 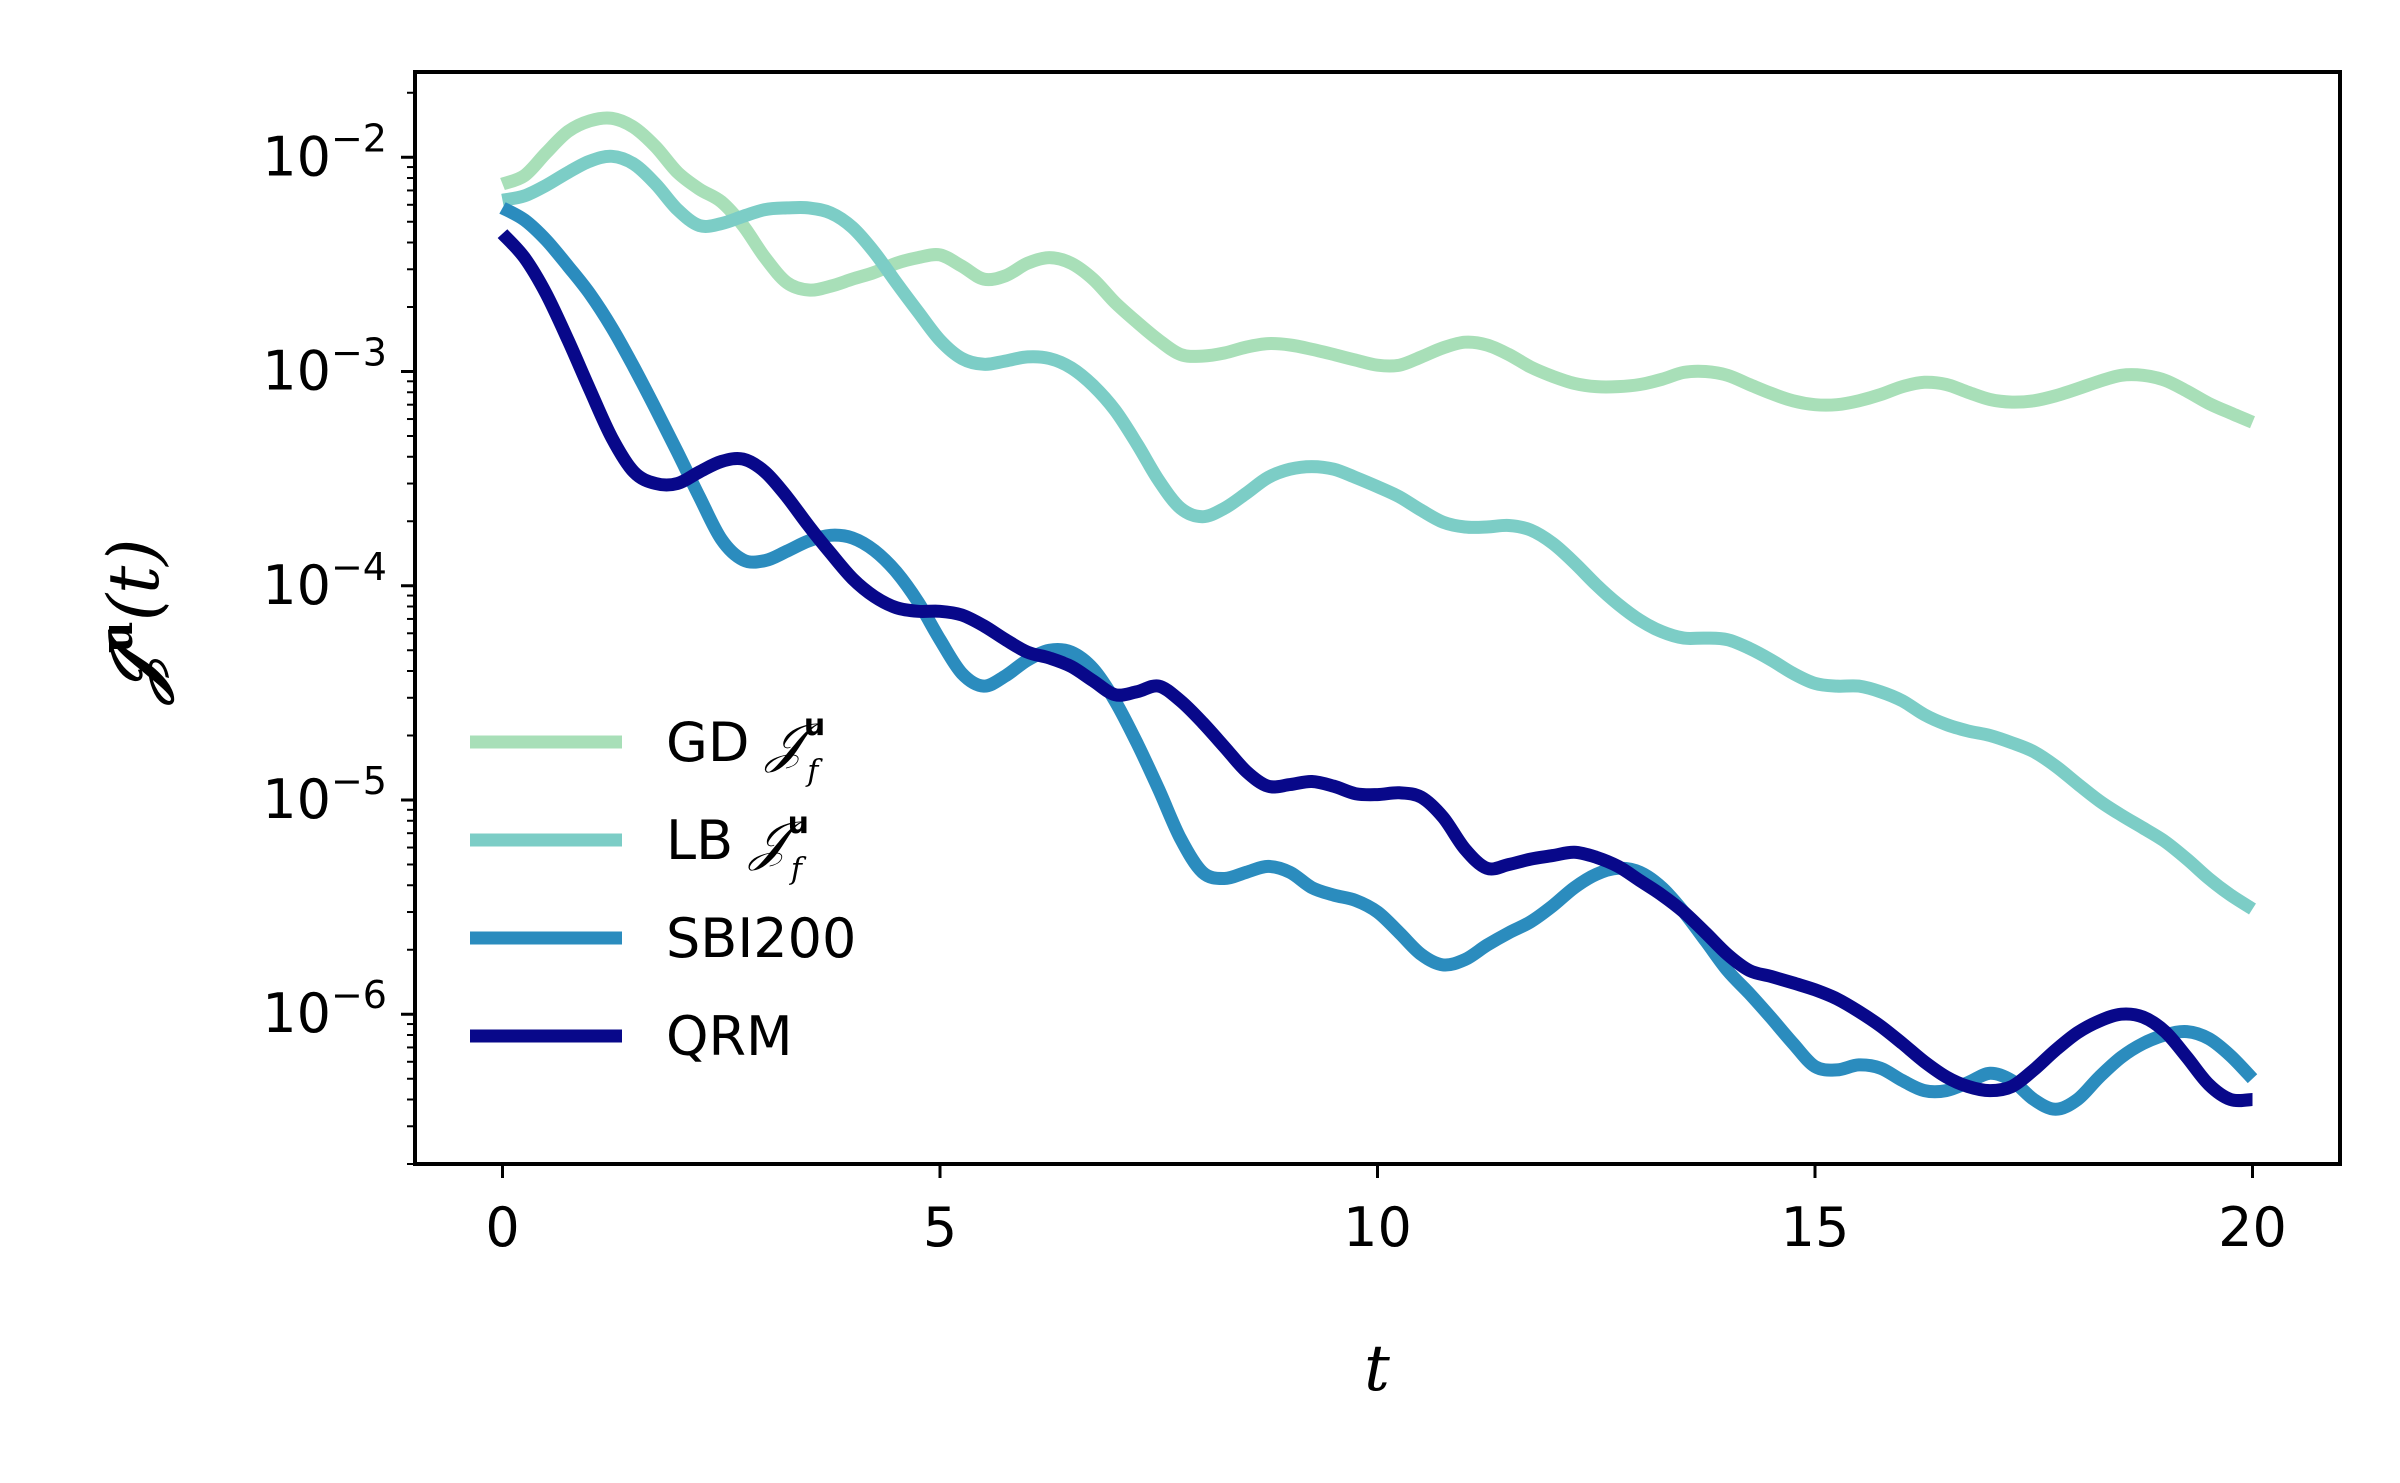 What do you see at coordinates (940, 1227) in the screenshot?
I see `x-tick-label: 5` at bounding box center [940, 1227].